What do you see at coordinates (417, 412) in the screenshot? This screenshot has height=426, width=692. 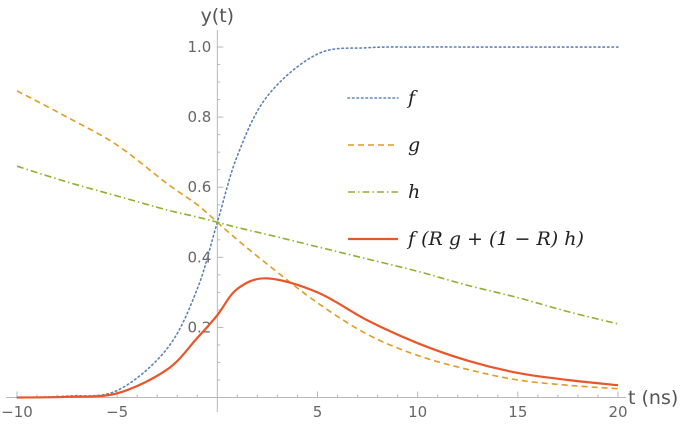 I see `x-tick-label: 10` at bounding box center [417, 412].